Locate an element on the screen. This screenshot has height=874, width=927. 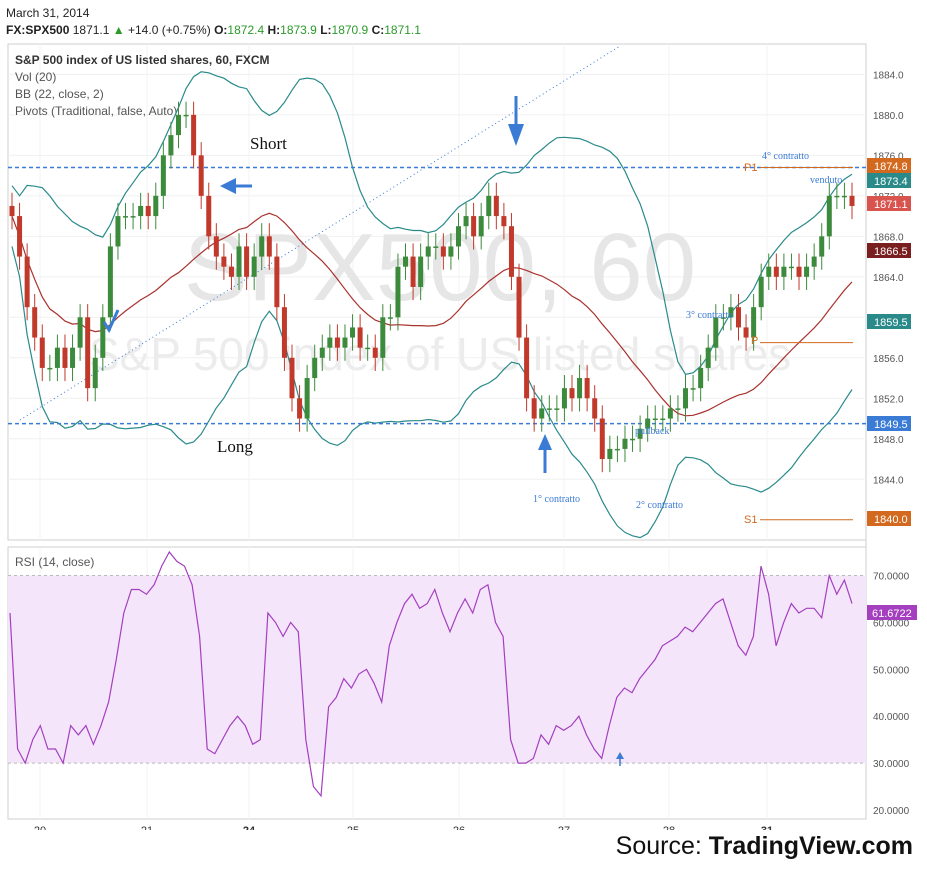
price-tick: 1876.0 is located at coordinates (888, 156).